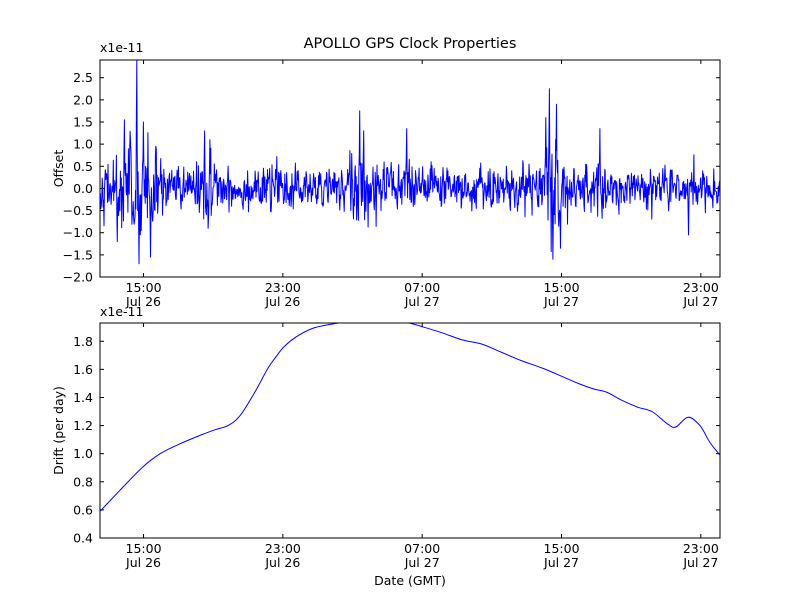 This screenshot has width=800, height=604. I want to click on y-tick-label: 0.8, so click(83, 481).